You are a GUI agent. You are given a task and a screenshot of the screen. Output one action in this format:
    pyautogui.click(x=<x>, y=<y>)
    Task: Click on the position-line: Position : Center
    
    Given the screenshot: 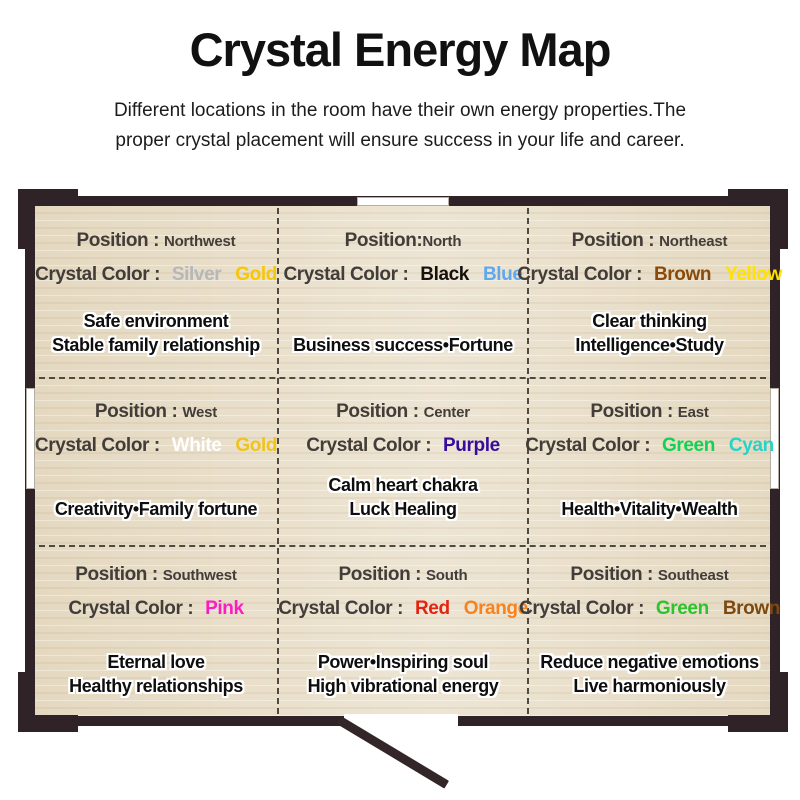 What is the action you would take?
    pyautogui.click(x=403, y=412)
    